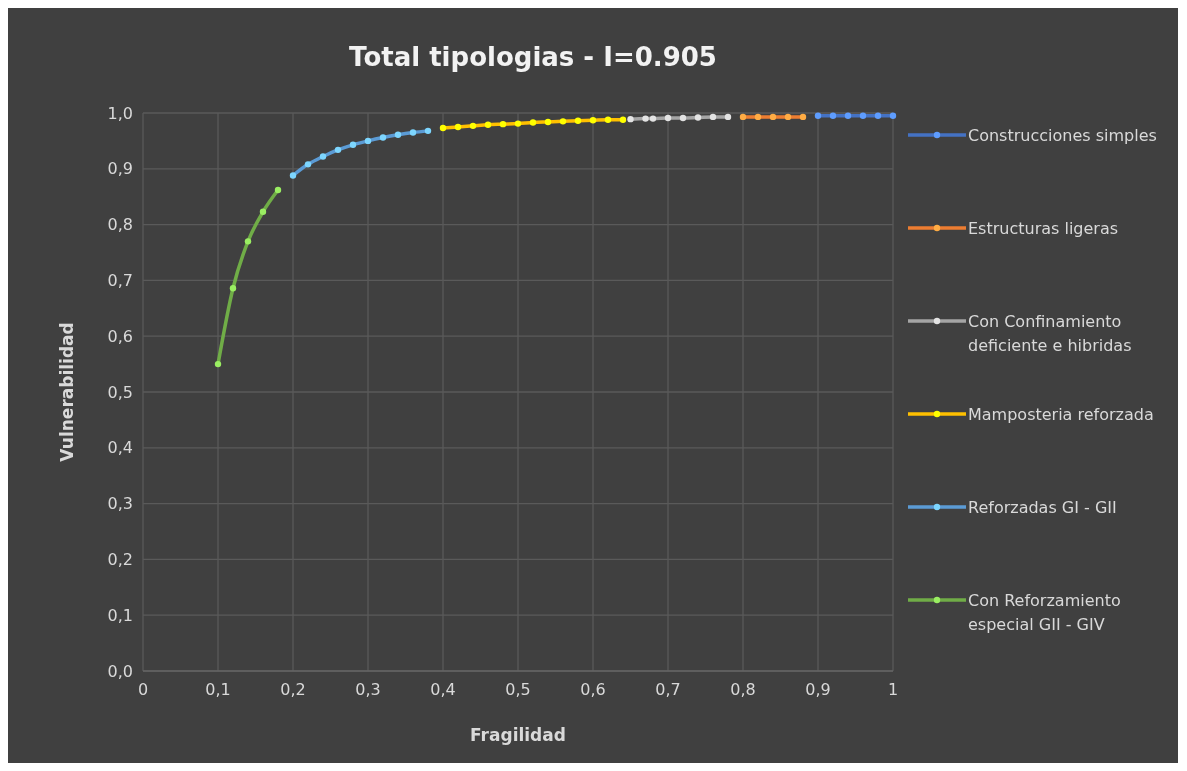 This screenshot has width=1187, height=771. I want to click on x-tick-label: 0,5, so click(518, 689).